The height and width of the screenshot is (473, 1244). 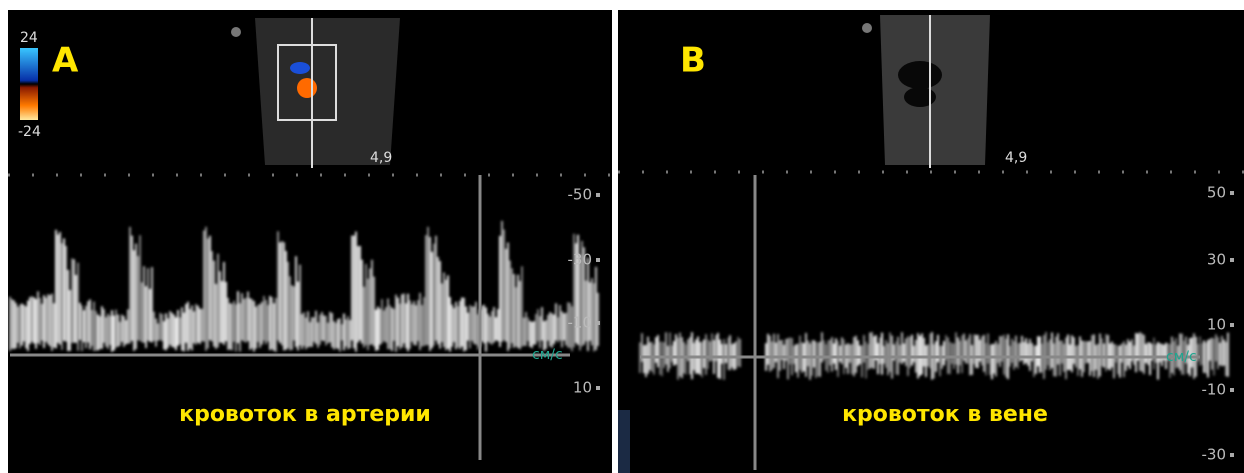 What do you see at coordinates (307, 88) in the screenshot?
I see `flow-red` at bounding box center [307, 88].